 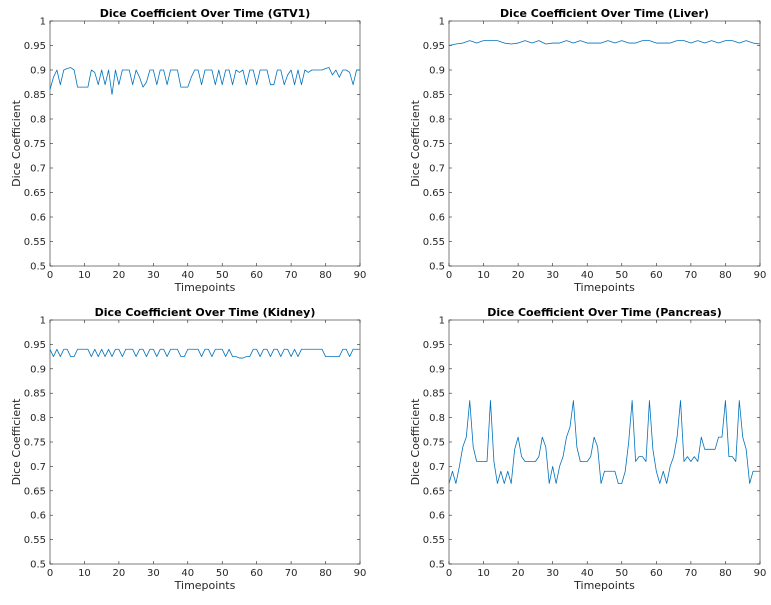 I want to click on chart-title-pancreas: Dice Coefficient Over Time (Pancreas), so click(x=604, y=312).